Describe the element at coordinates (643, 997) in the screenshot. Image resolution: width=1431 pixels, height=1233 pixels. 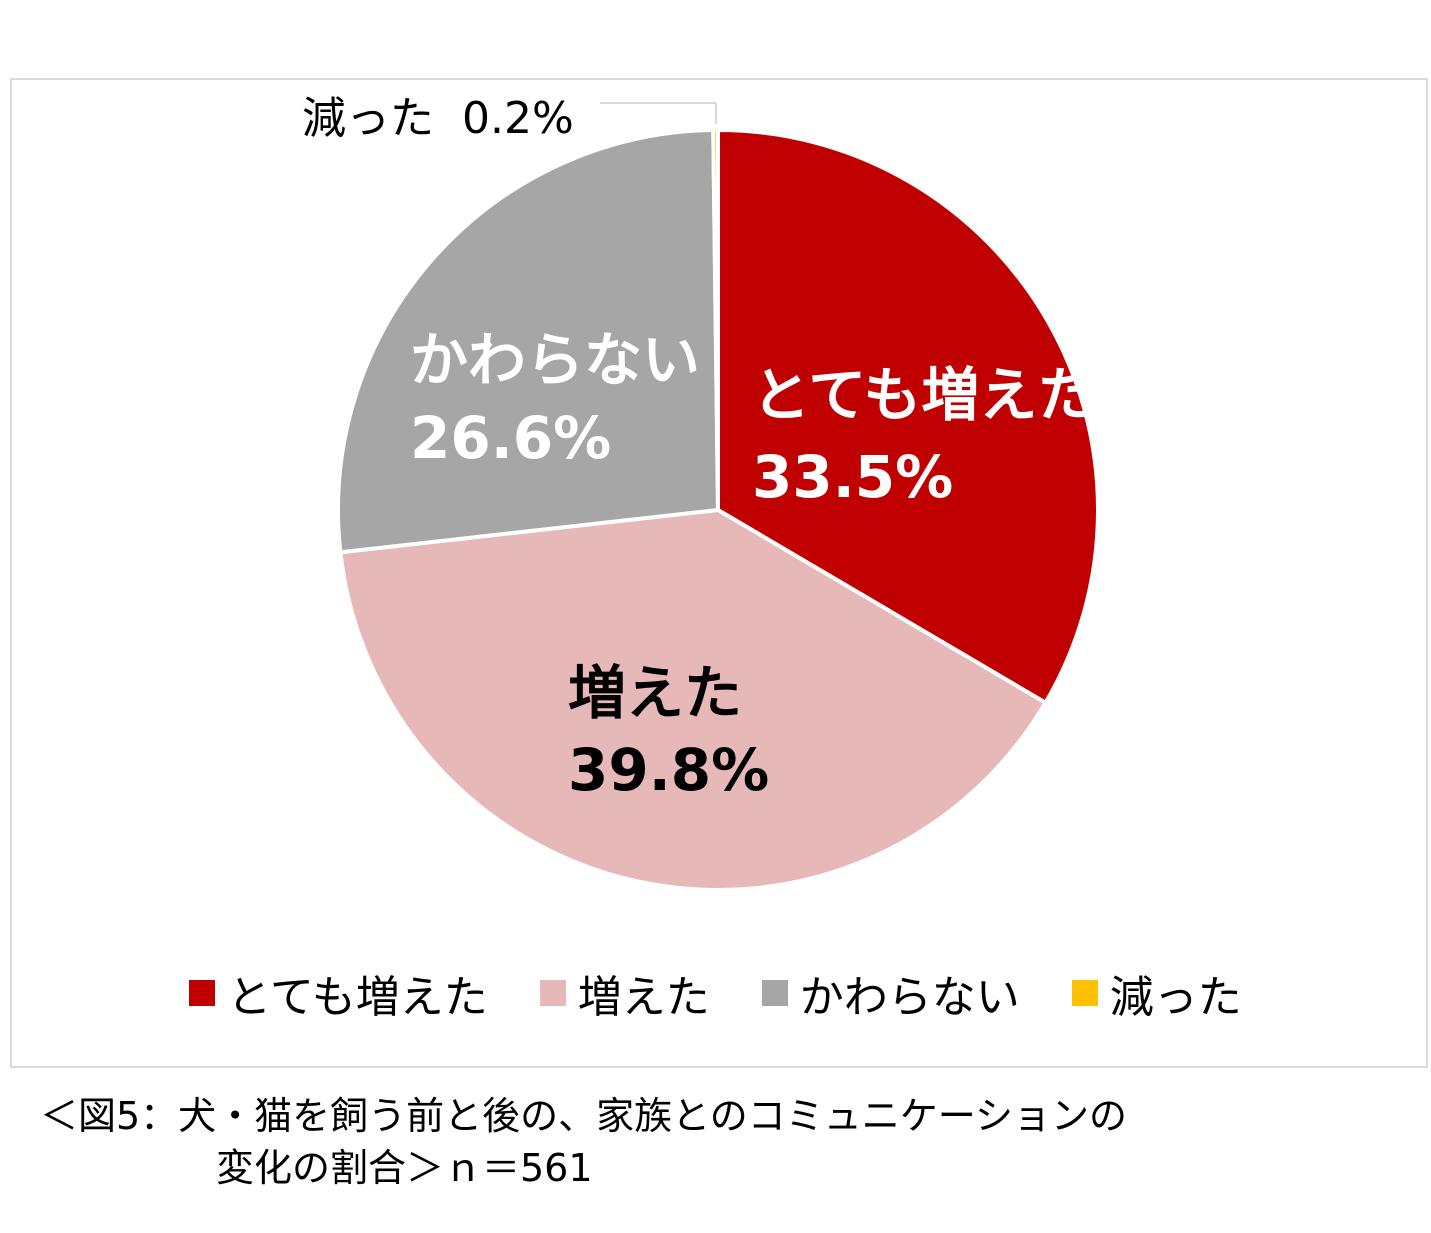
I see `legend-label: 増えた` at that location.